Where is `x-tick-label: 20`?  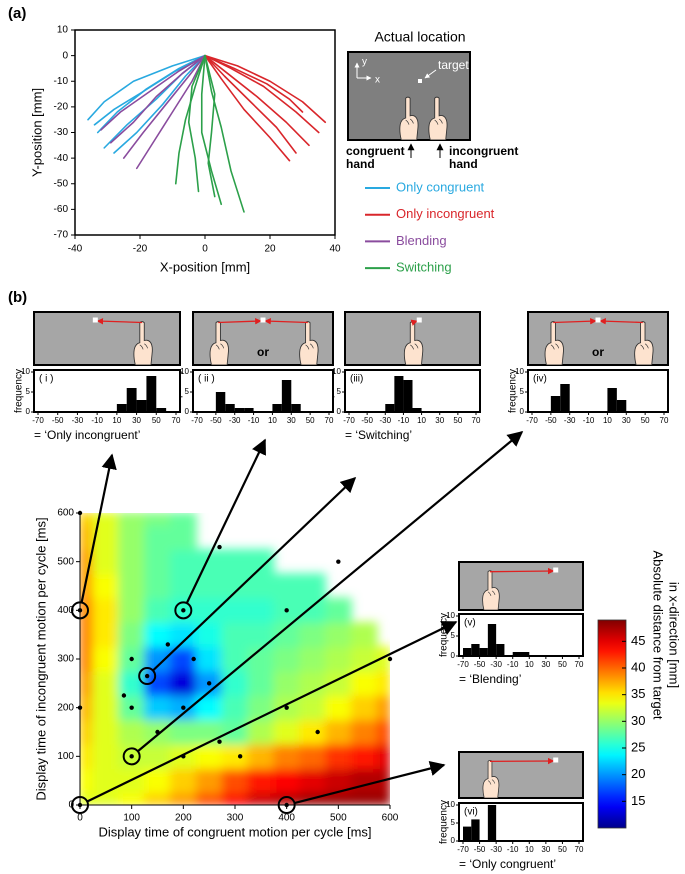
x-tick-label: 20 is located at coordinates (270, 249).